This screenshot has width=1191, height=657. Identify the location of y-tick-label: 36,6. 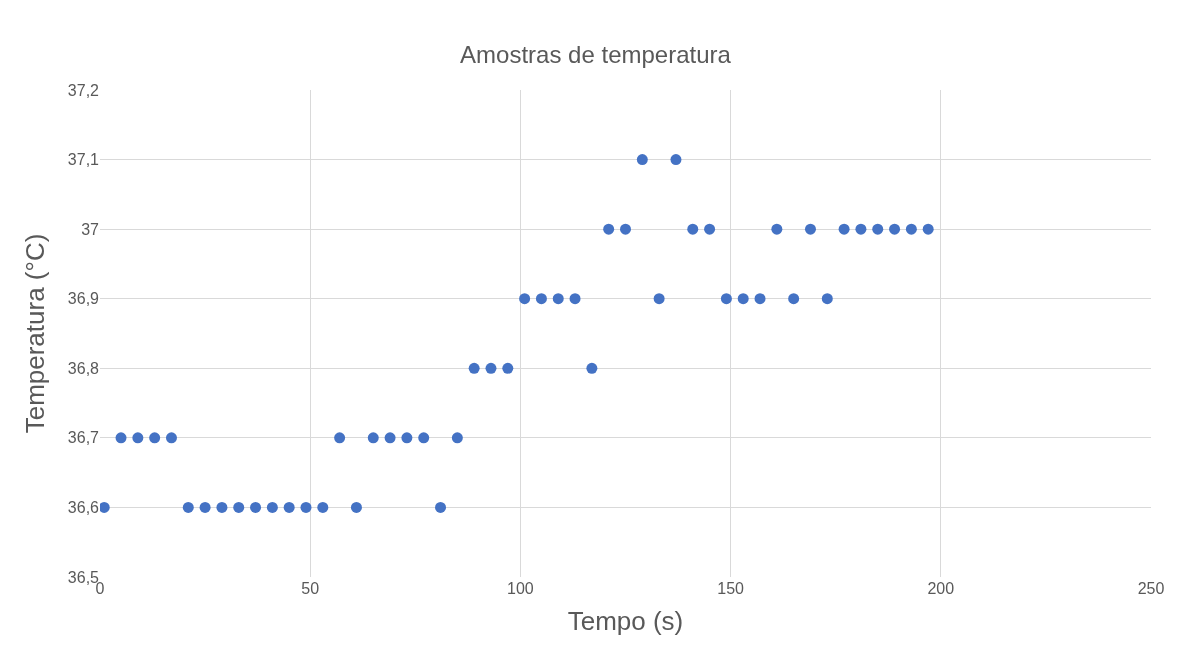
(83, 508).